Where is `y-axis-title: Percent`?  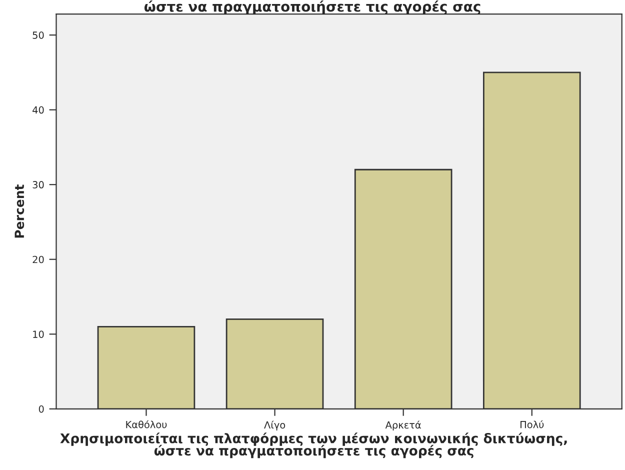
y-axis-title: Percent is located at coordinates (19, 211).